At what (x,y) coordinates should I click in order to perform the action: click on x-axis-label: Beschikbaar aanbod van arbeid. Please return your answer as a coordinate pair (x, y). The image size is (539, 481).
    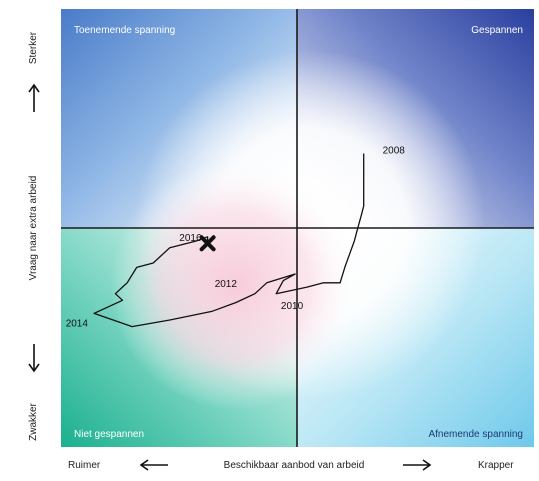
    Looking at the image, I should click on (294, 465).